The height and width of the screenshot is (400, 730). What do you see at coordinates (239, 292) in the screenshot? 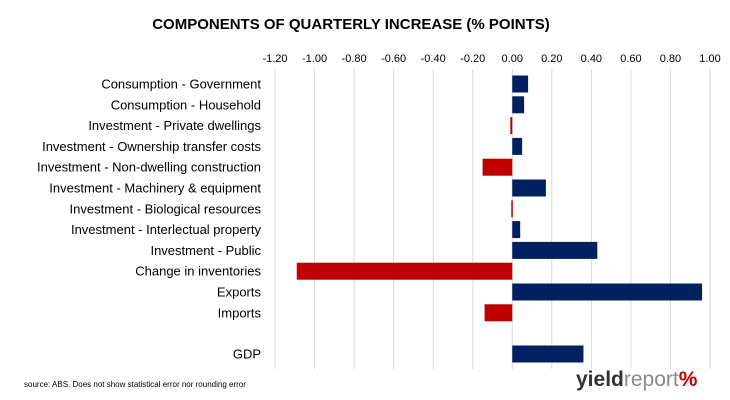
I see `category-label: Exports` at bounding box center [239, 292].